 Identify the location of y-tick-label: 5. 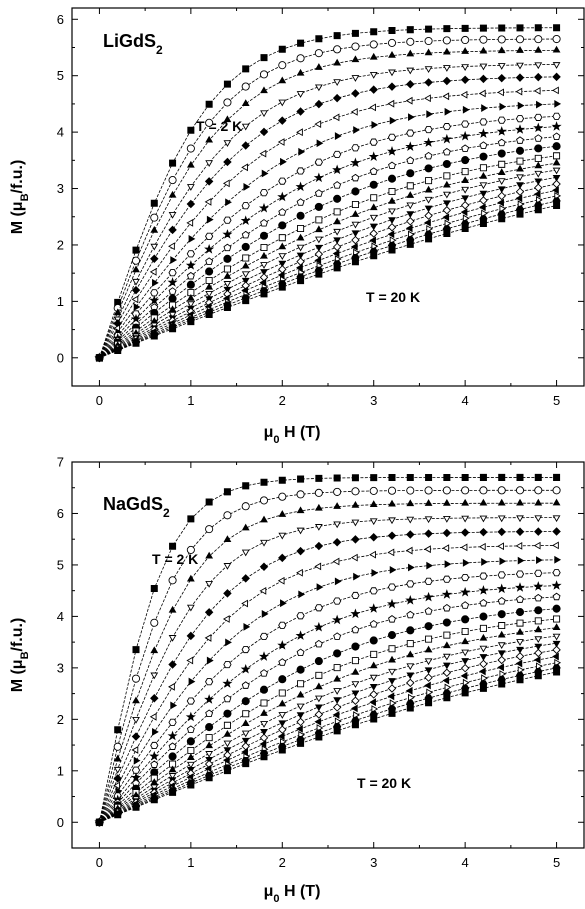
(60, 564).